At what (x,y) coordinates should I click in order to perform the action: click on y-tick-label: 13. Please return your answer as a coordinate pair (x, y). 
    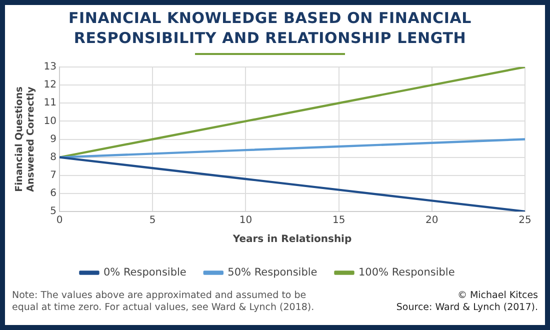
    Looking at the image, I should click on (50, 67).